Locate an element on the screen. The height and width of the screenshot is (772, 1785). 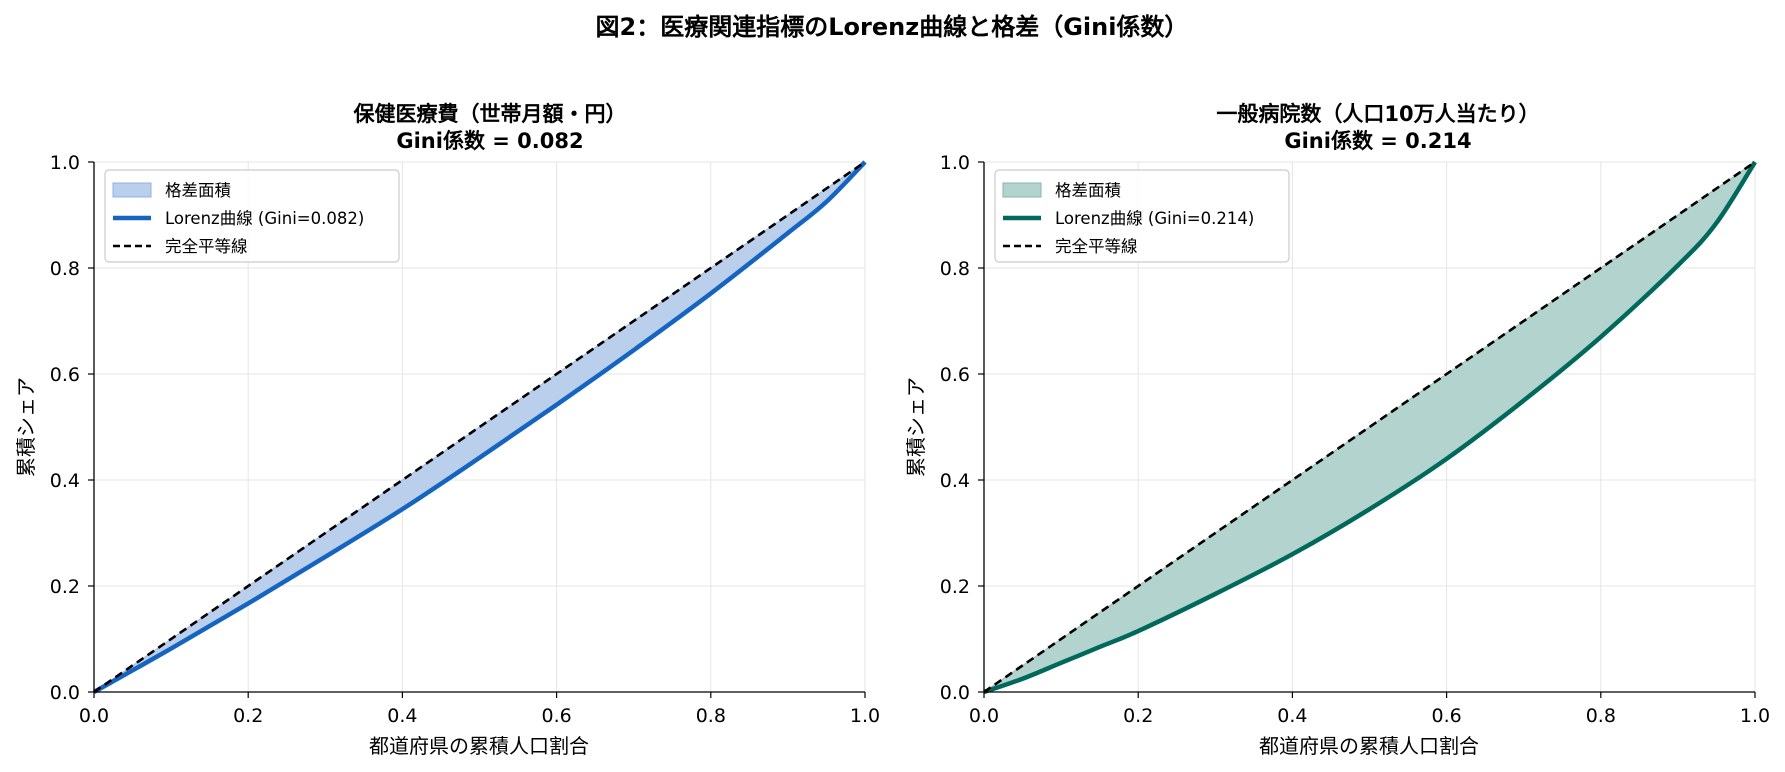
legend: 格差面積 Lorenz曲線 (Gini=0.214) 完全平等線 is located at coordinates (1142, 216).